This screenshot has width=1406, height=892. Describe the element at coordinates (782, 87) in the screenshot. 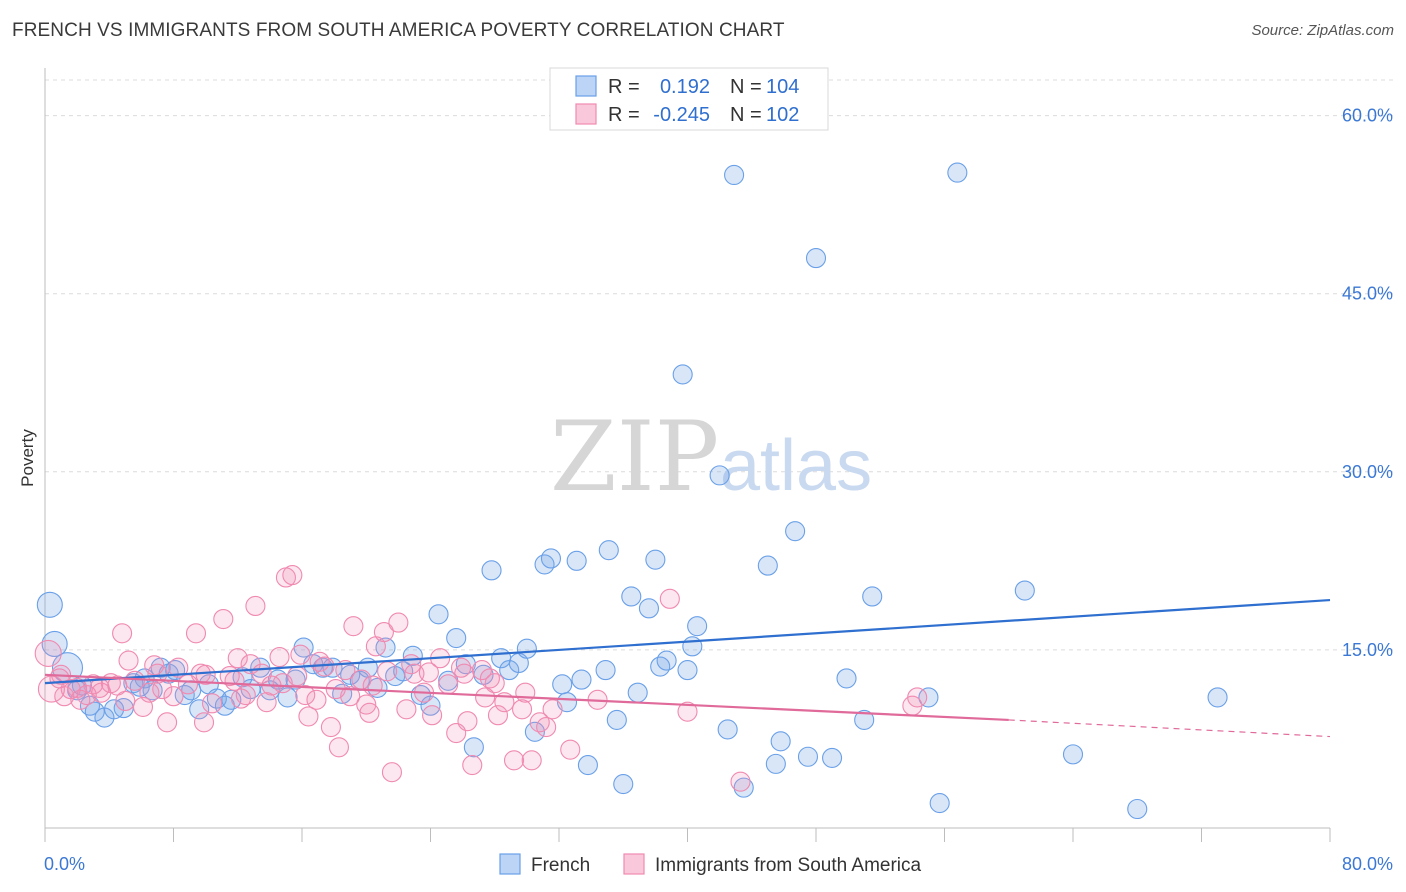

I see `legend-n-value-1: 104` at that location.